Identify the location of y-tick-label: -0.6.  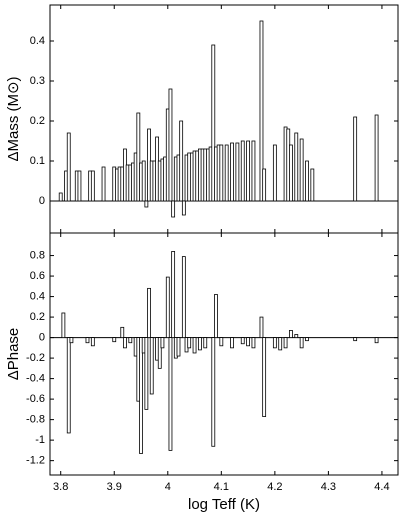
(35, 399).